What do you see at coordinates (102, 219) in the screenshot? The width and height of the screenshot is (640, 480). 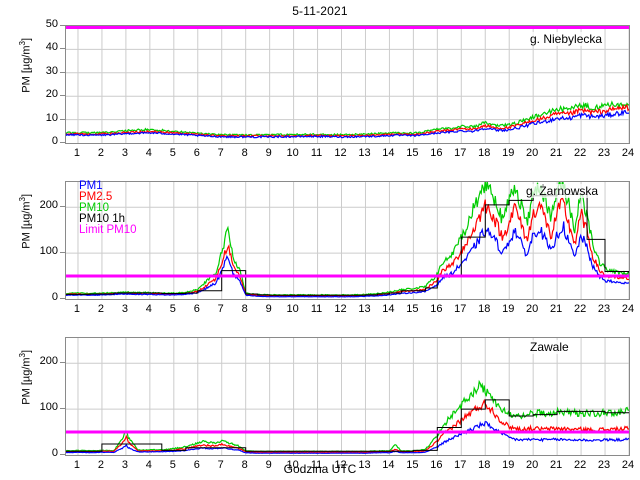 I see `legend-item-pm10-1h: PM10 1h` at bounding box center [102, 219].